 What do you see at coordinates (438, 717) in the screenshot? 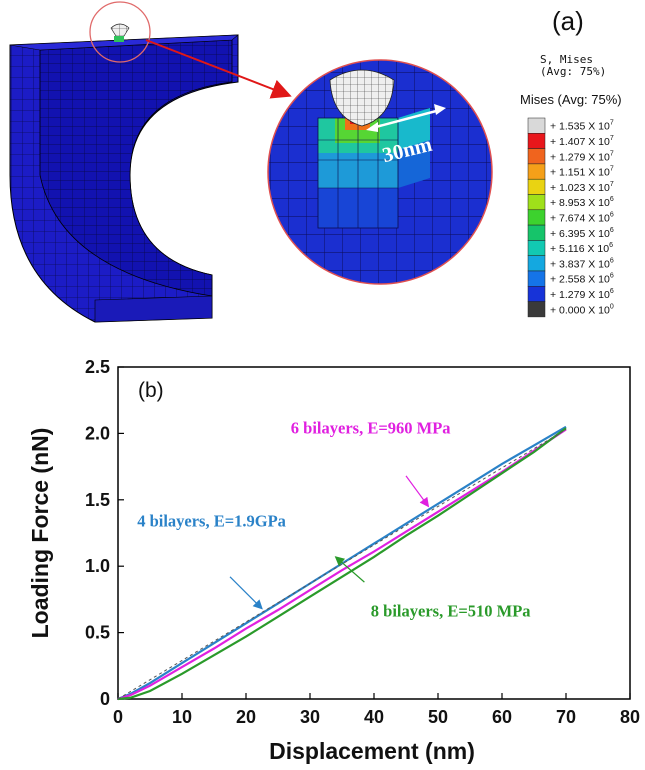
I see `x-tick-label: 50` at bounding box center [438, 717].